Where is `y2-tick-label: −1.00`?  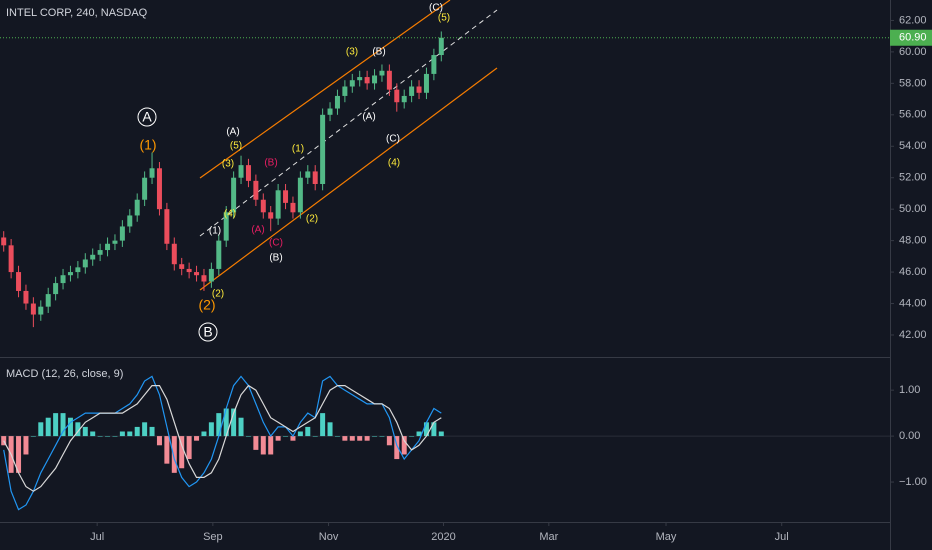
y2-tick-label: −1.00 is located at coordinates (913, 482).